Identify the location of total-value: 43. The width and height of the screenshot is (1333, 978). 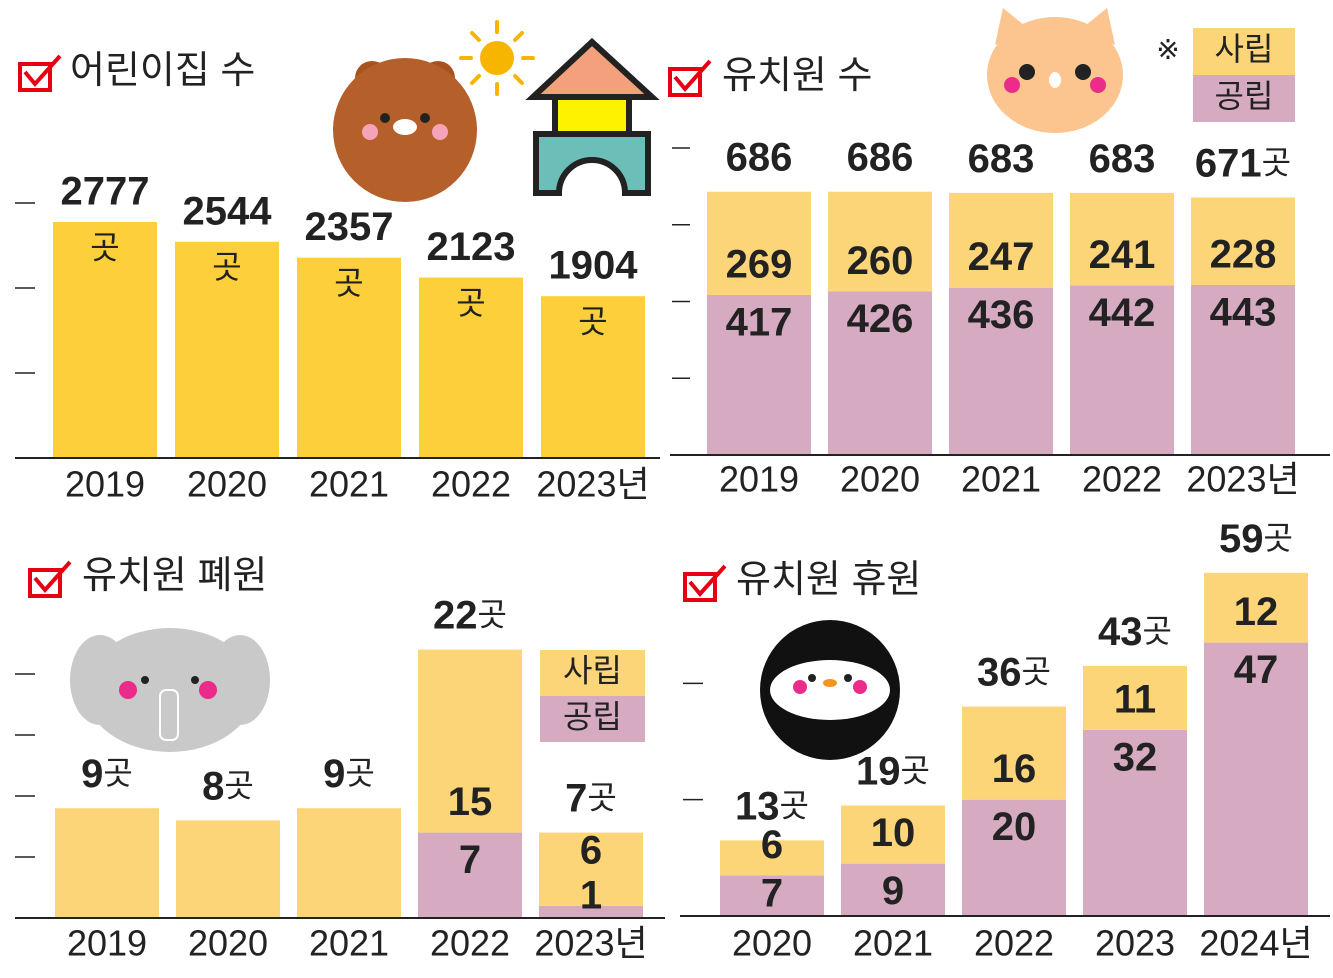
(1120, 631).